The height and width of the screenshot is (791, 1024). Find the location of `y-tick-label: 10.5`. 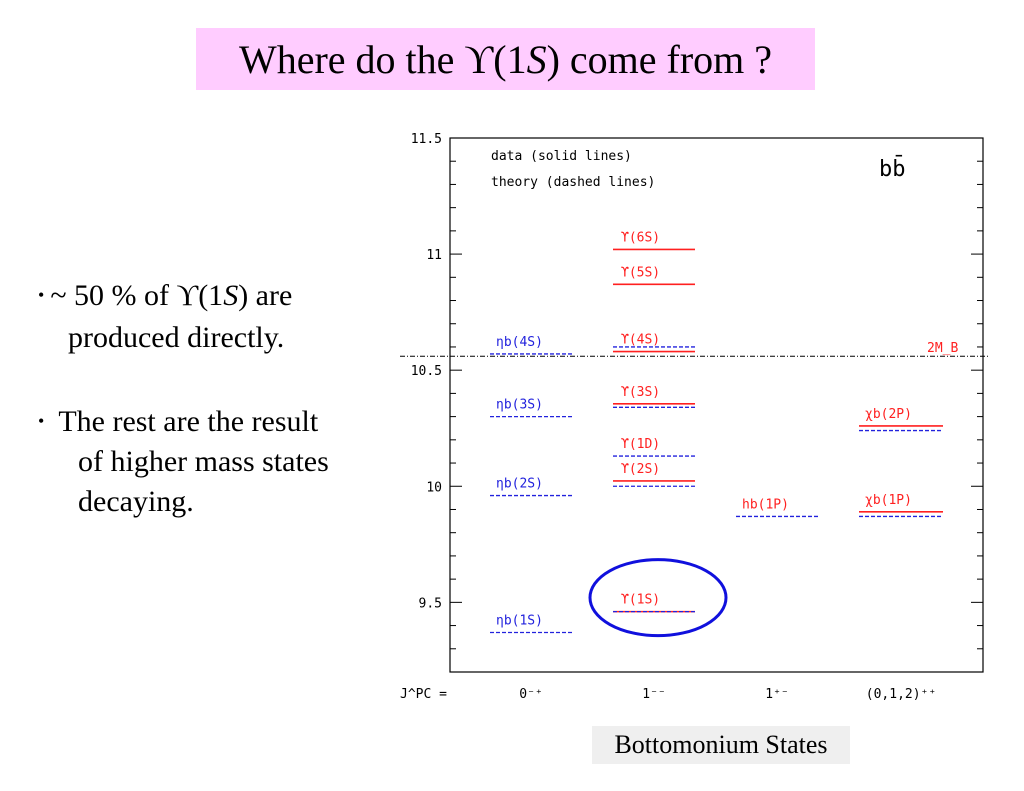

y-tick-label: 10.5 is located at coordinates (426, 371).